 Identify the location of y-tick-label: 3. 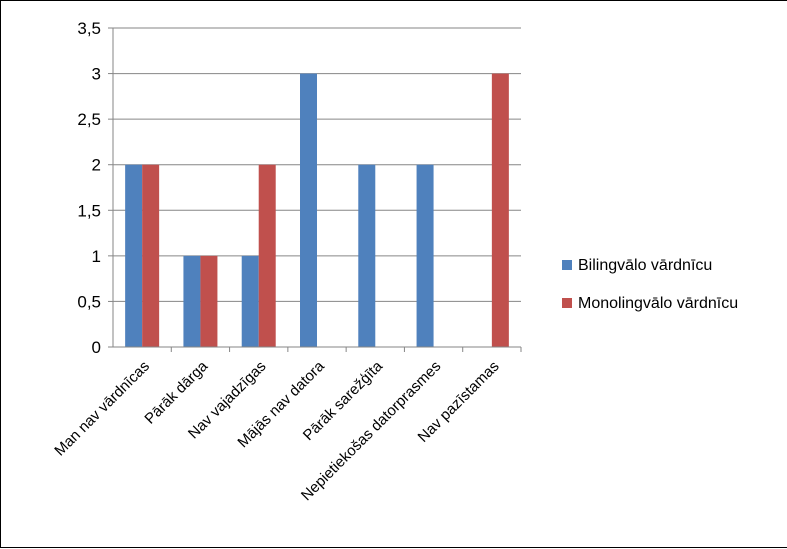
(96, 74).